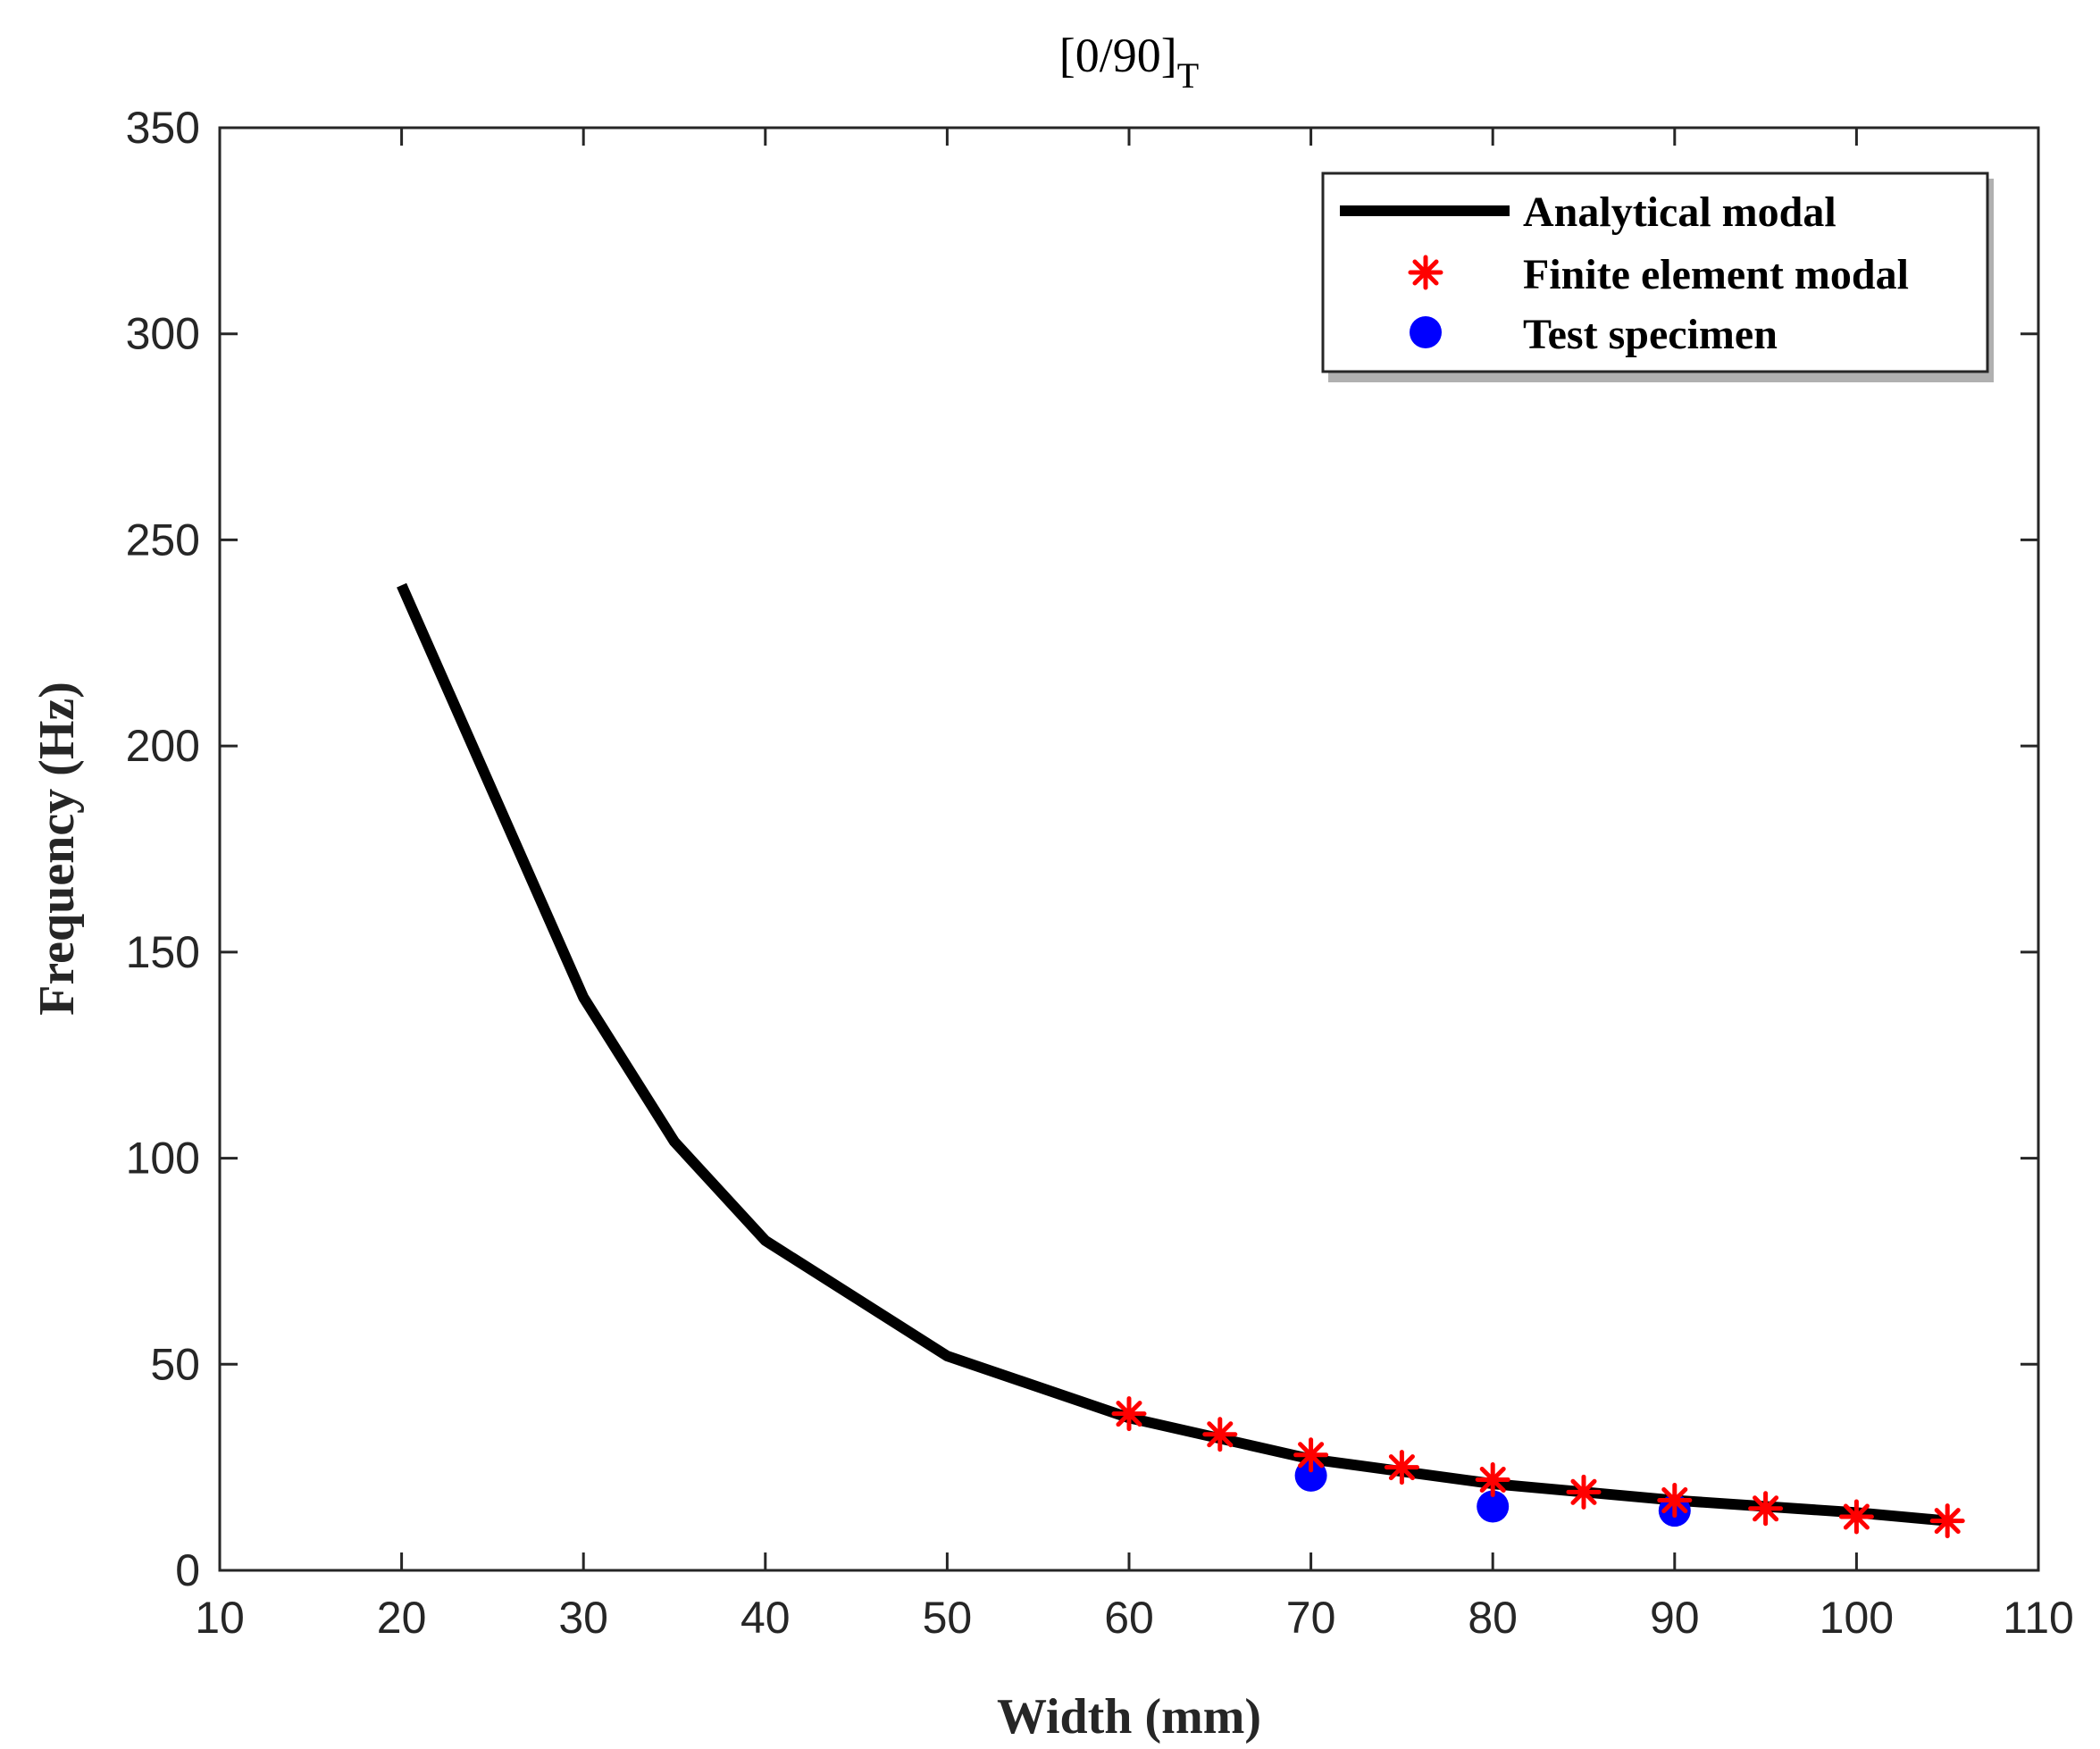  Describe the element at coordinates (163, 334) in the screenshot. I see `y-tick-label: 300` at that location.